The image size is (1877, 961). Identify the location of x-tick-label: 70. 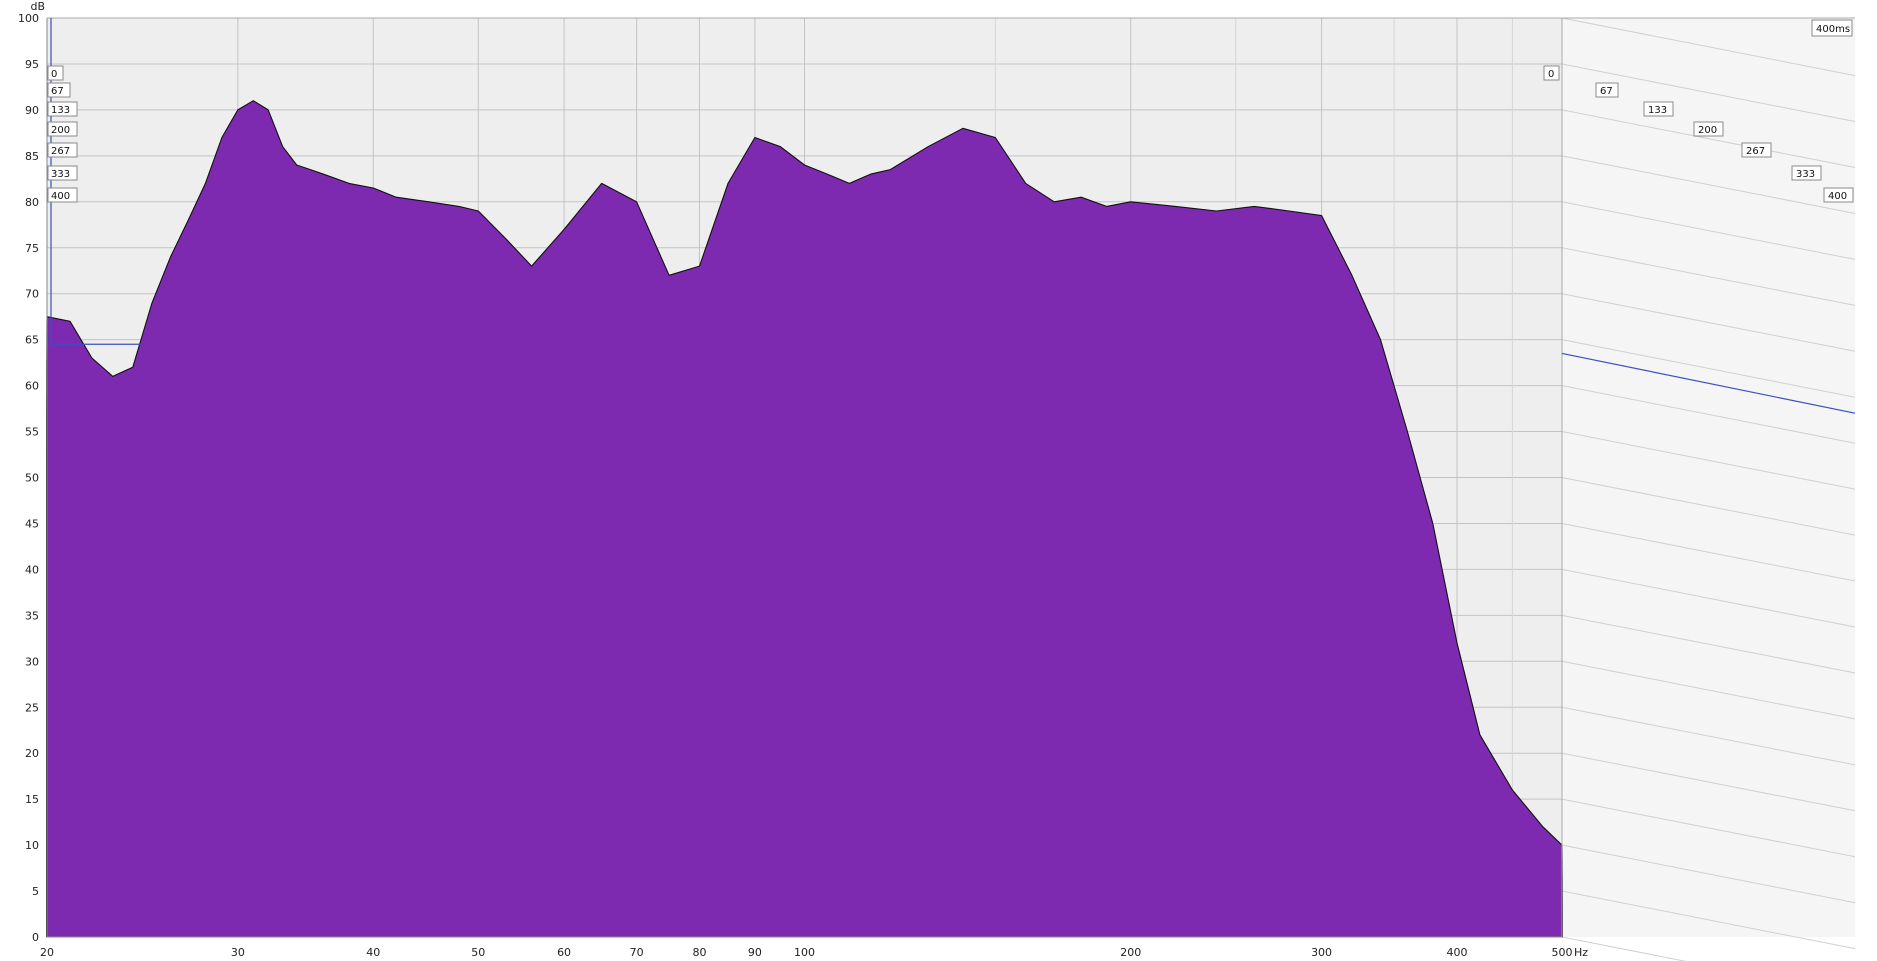
(637, 952).